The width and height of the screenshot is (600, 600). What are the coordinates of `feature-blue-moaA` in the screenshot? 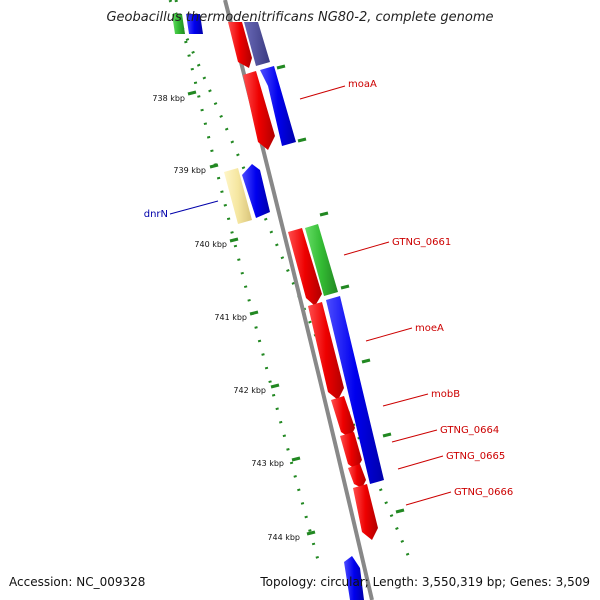 It's located at (278, 106).